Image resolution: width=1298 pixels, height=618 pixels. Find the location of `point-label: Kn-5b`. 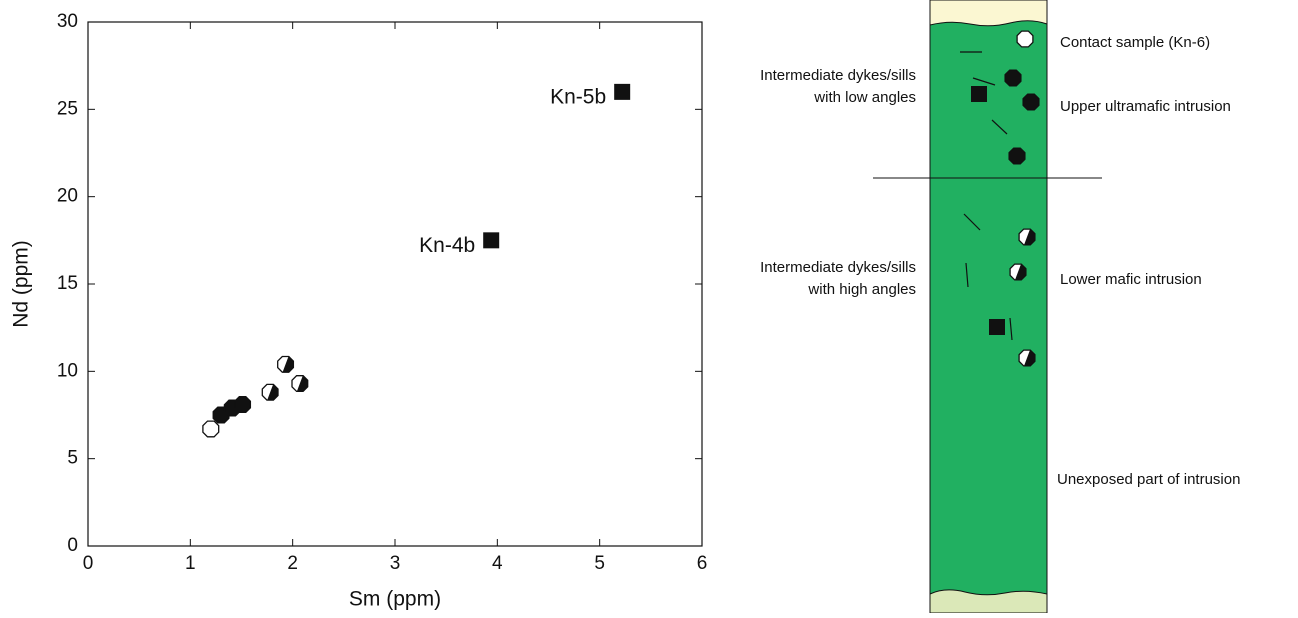

point-label: Kn-5b is located at coordinates (578, 96).